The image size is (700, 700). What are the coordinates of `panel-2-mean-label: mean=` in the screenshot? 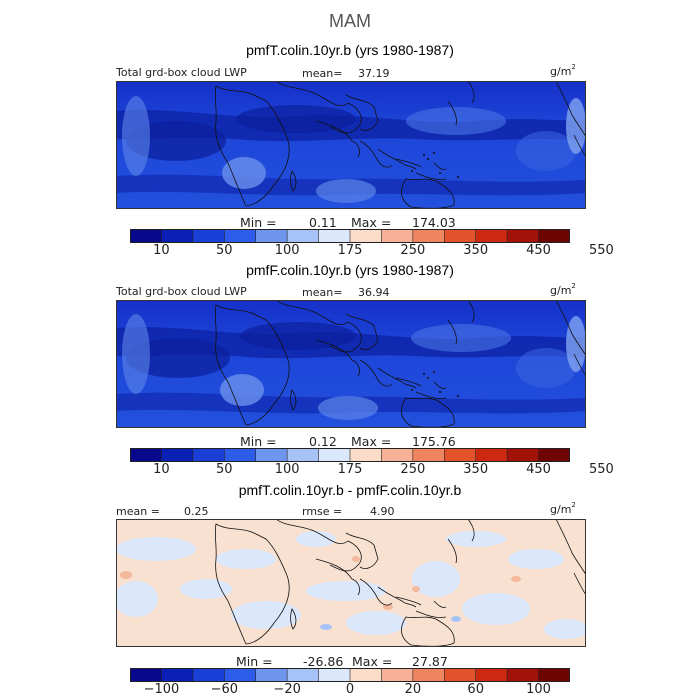 It's located at (322, 292).